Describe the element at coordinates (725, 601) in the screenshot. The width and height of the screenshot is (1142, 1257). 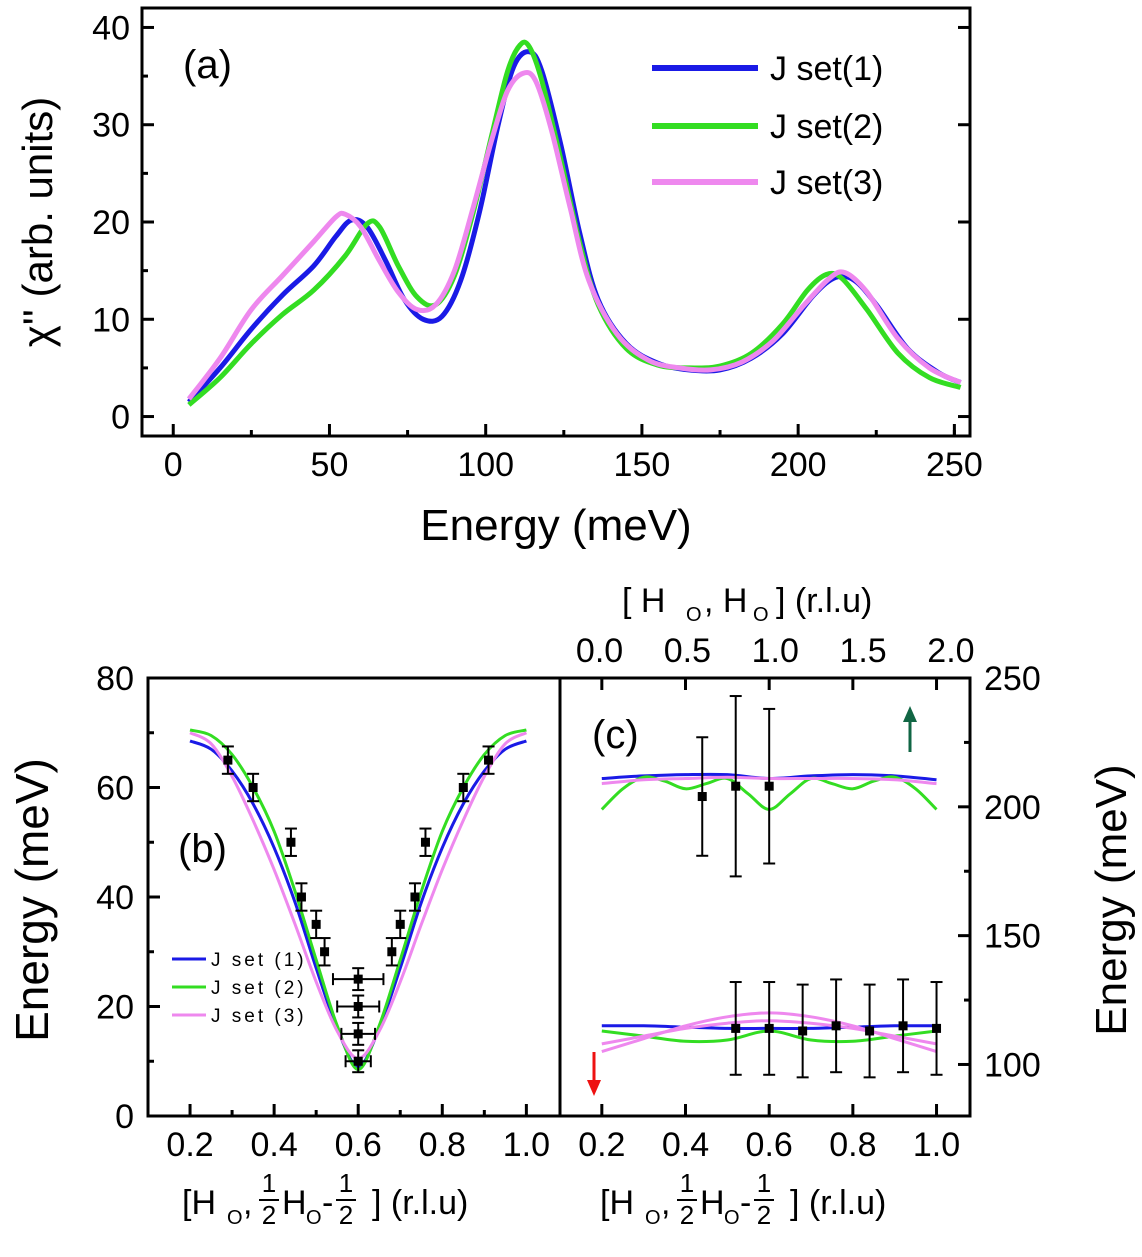
I see `svg-text: , H` at that location.